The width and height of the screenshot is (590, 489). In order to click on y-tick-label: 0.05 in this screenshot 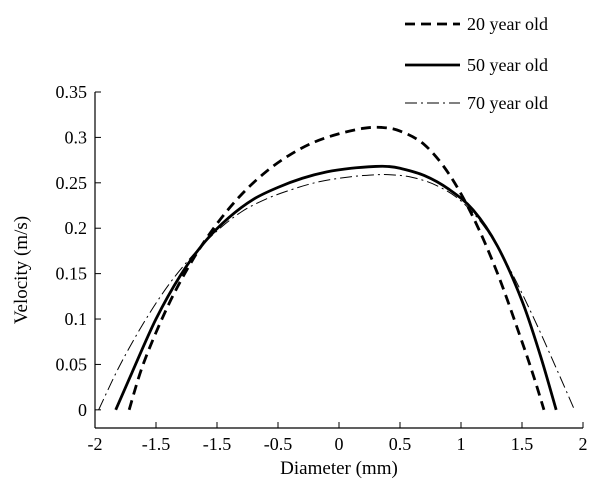, I will do `click(72, 364)`.